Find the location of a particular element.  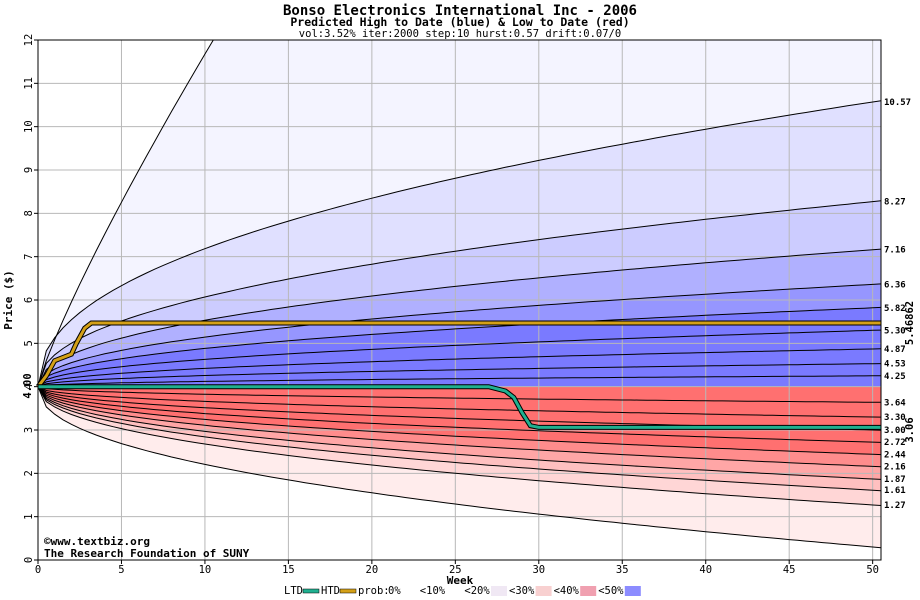

y-tick-label: 8 is located at coordinates (29, 213).